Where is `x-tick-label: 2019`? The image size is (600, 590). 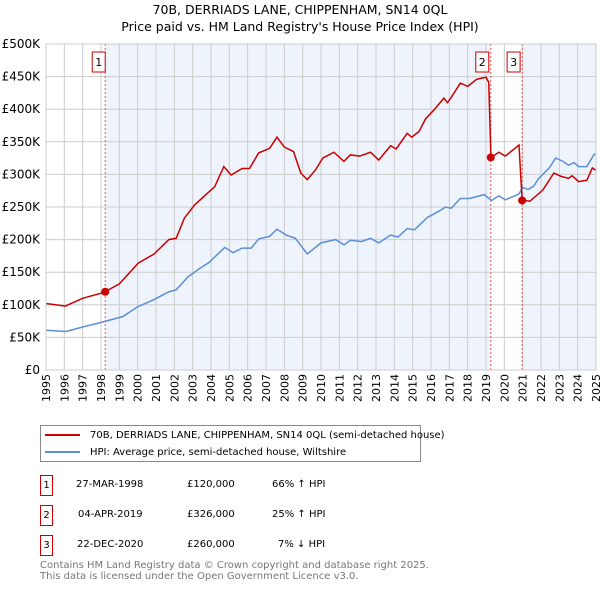
x-tick-label: 2019 is located at coordinates (486, 388).